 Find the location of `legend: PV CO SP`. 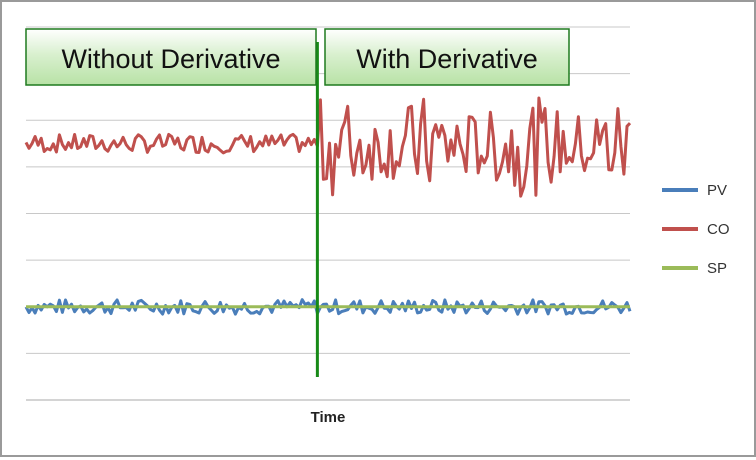

legend: PV CO SP is located at coordinates (696, 229).